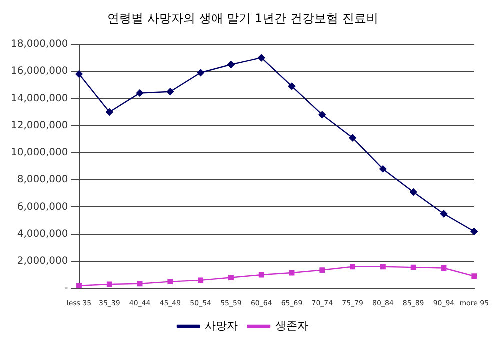 This screenshot has height=350, width=500. Describe the element at coordinates (42, 180) in the screenshot. I see `y-tick-label: 8,000,000` at that location.